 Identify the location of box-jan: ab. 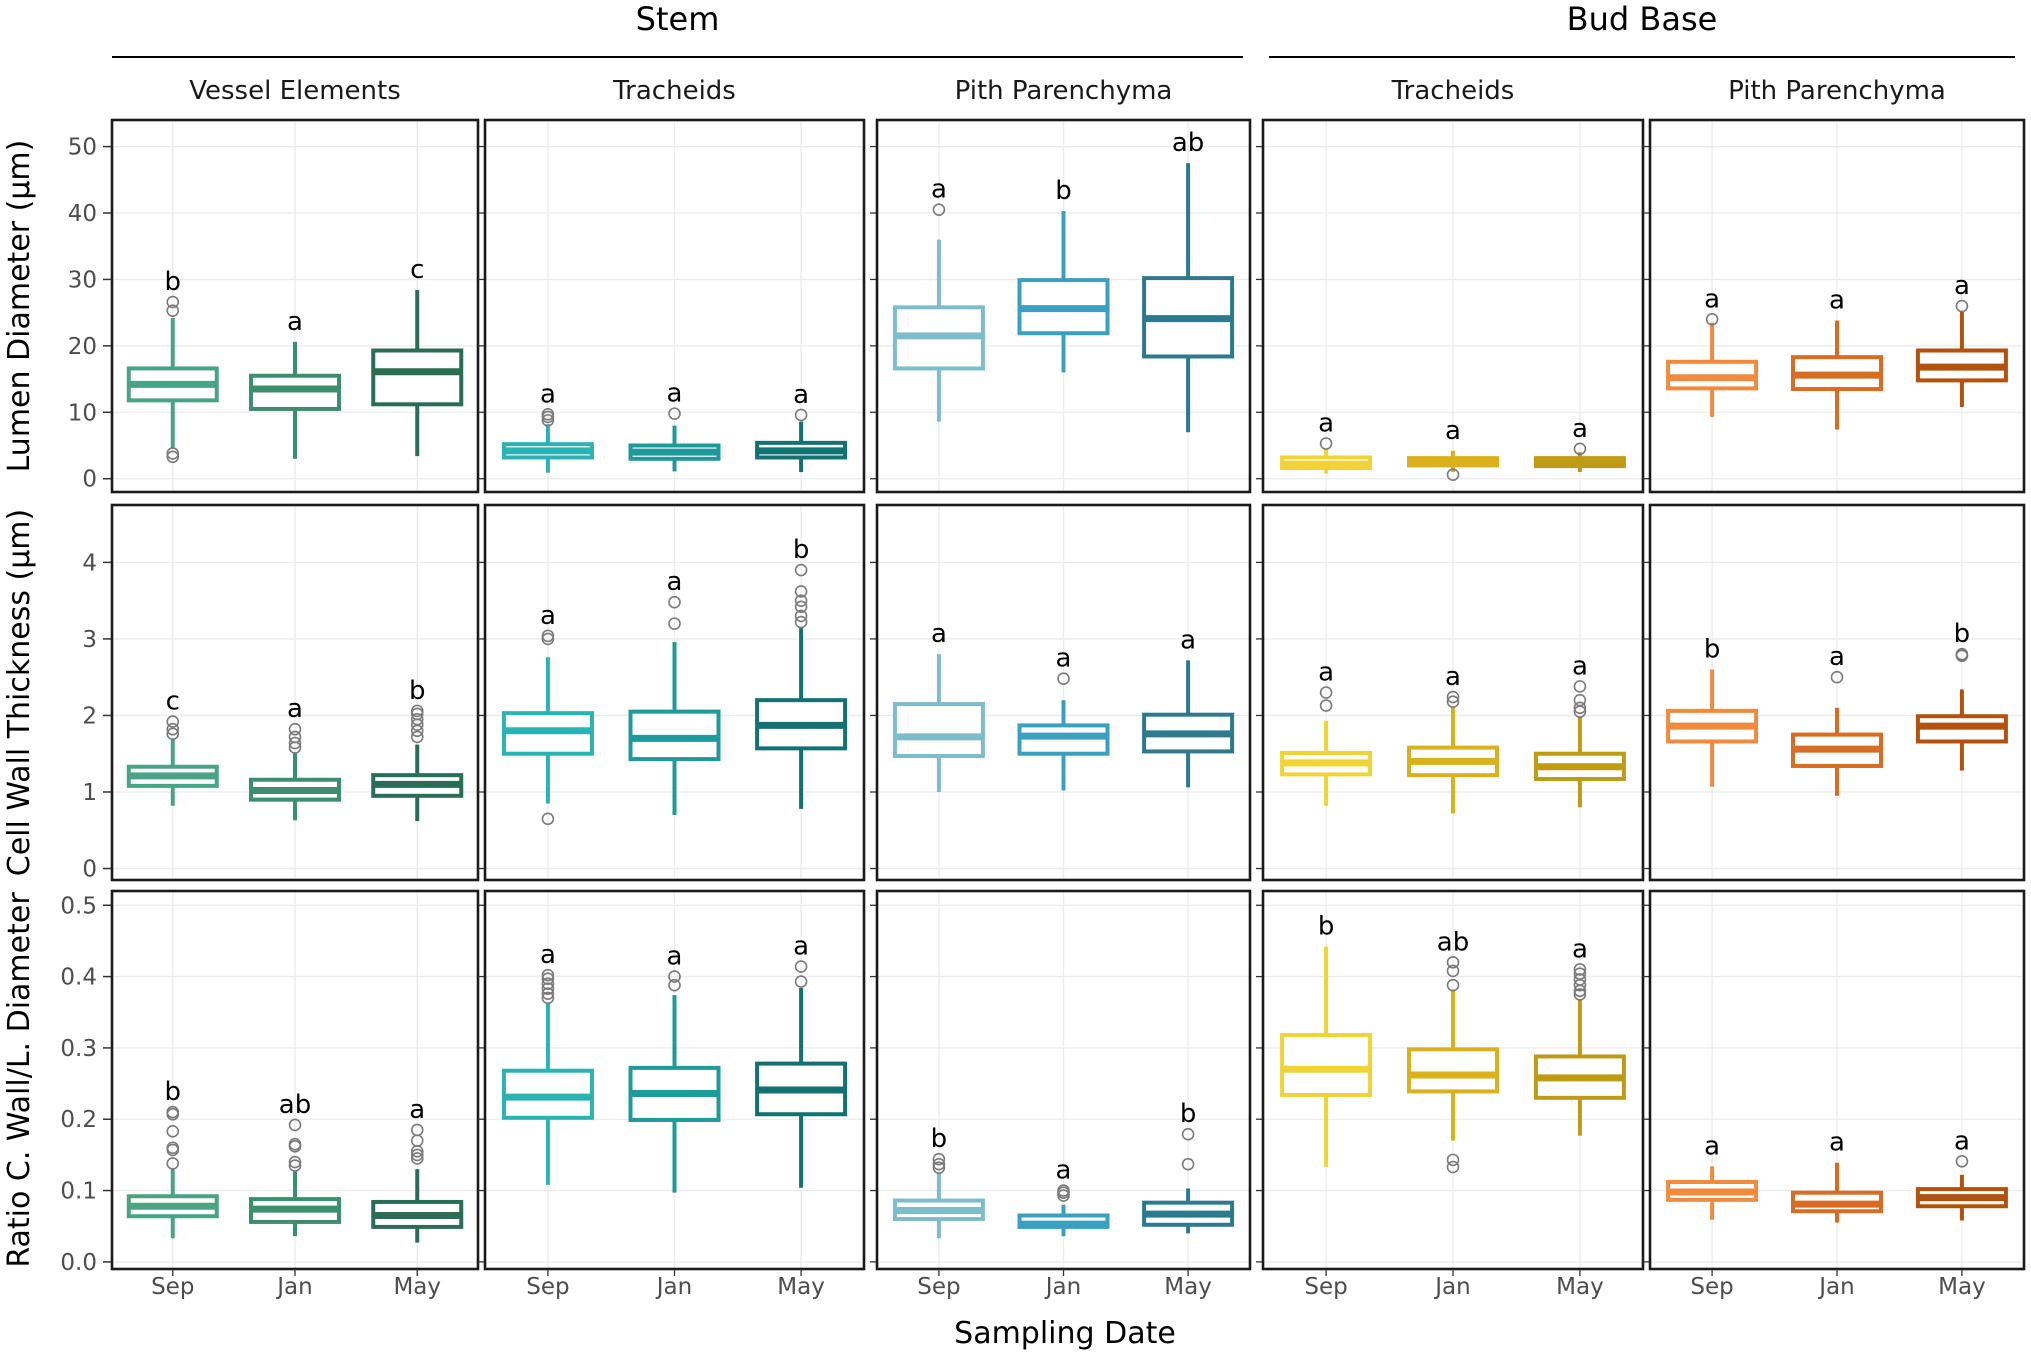
(295, 1163).